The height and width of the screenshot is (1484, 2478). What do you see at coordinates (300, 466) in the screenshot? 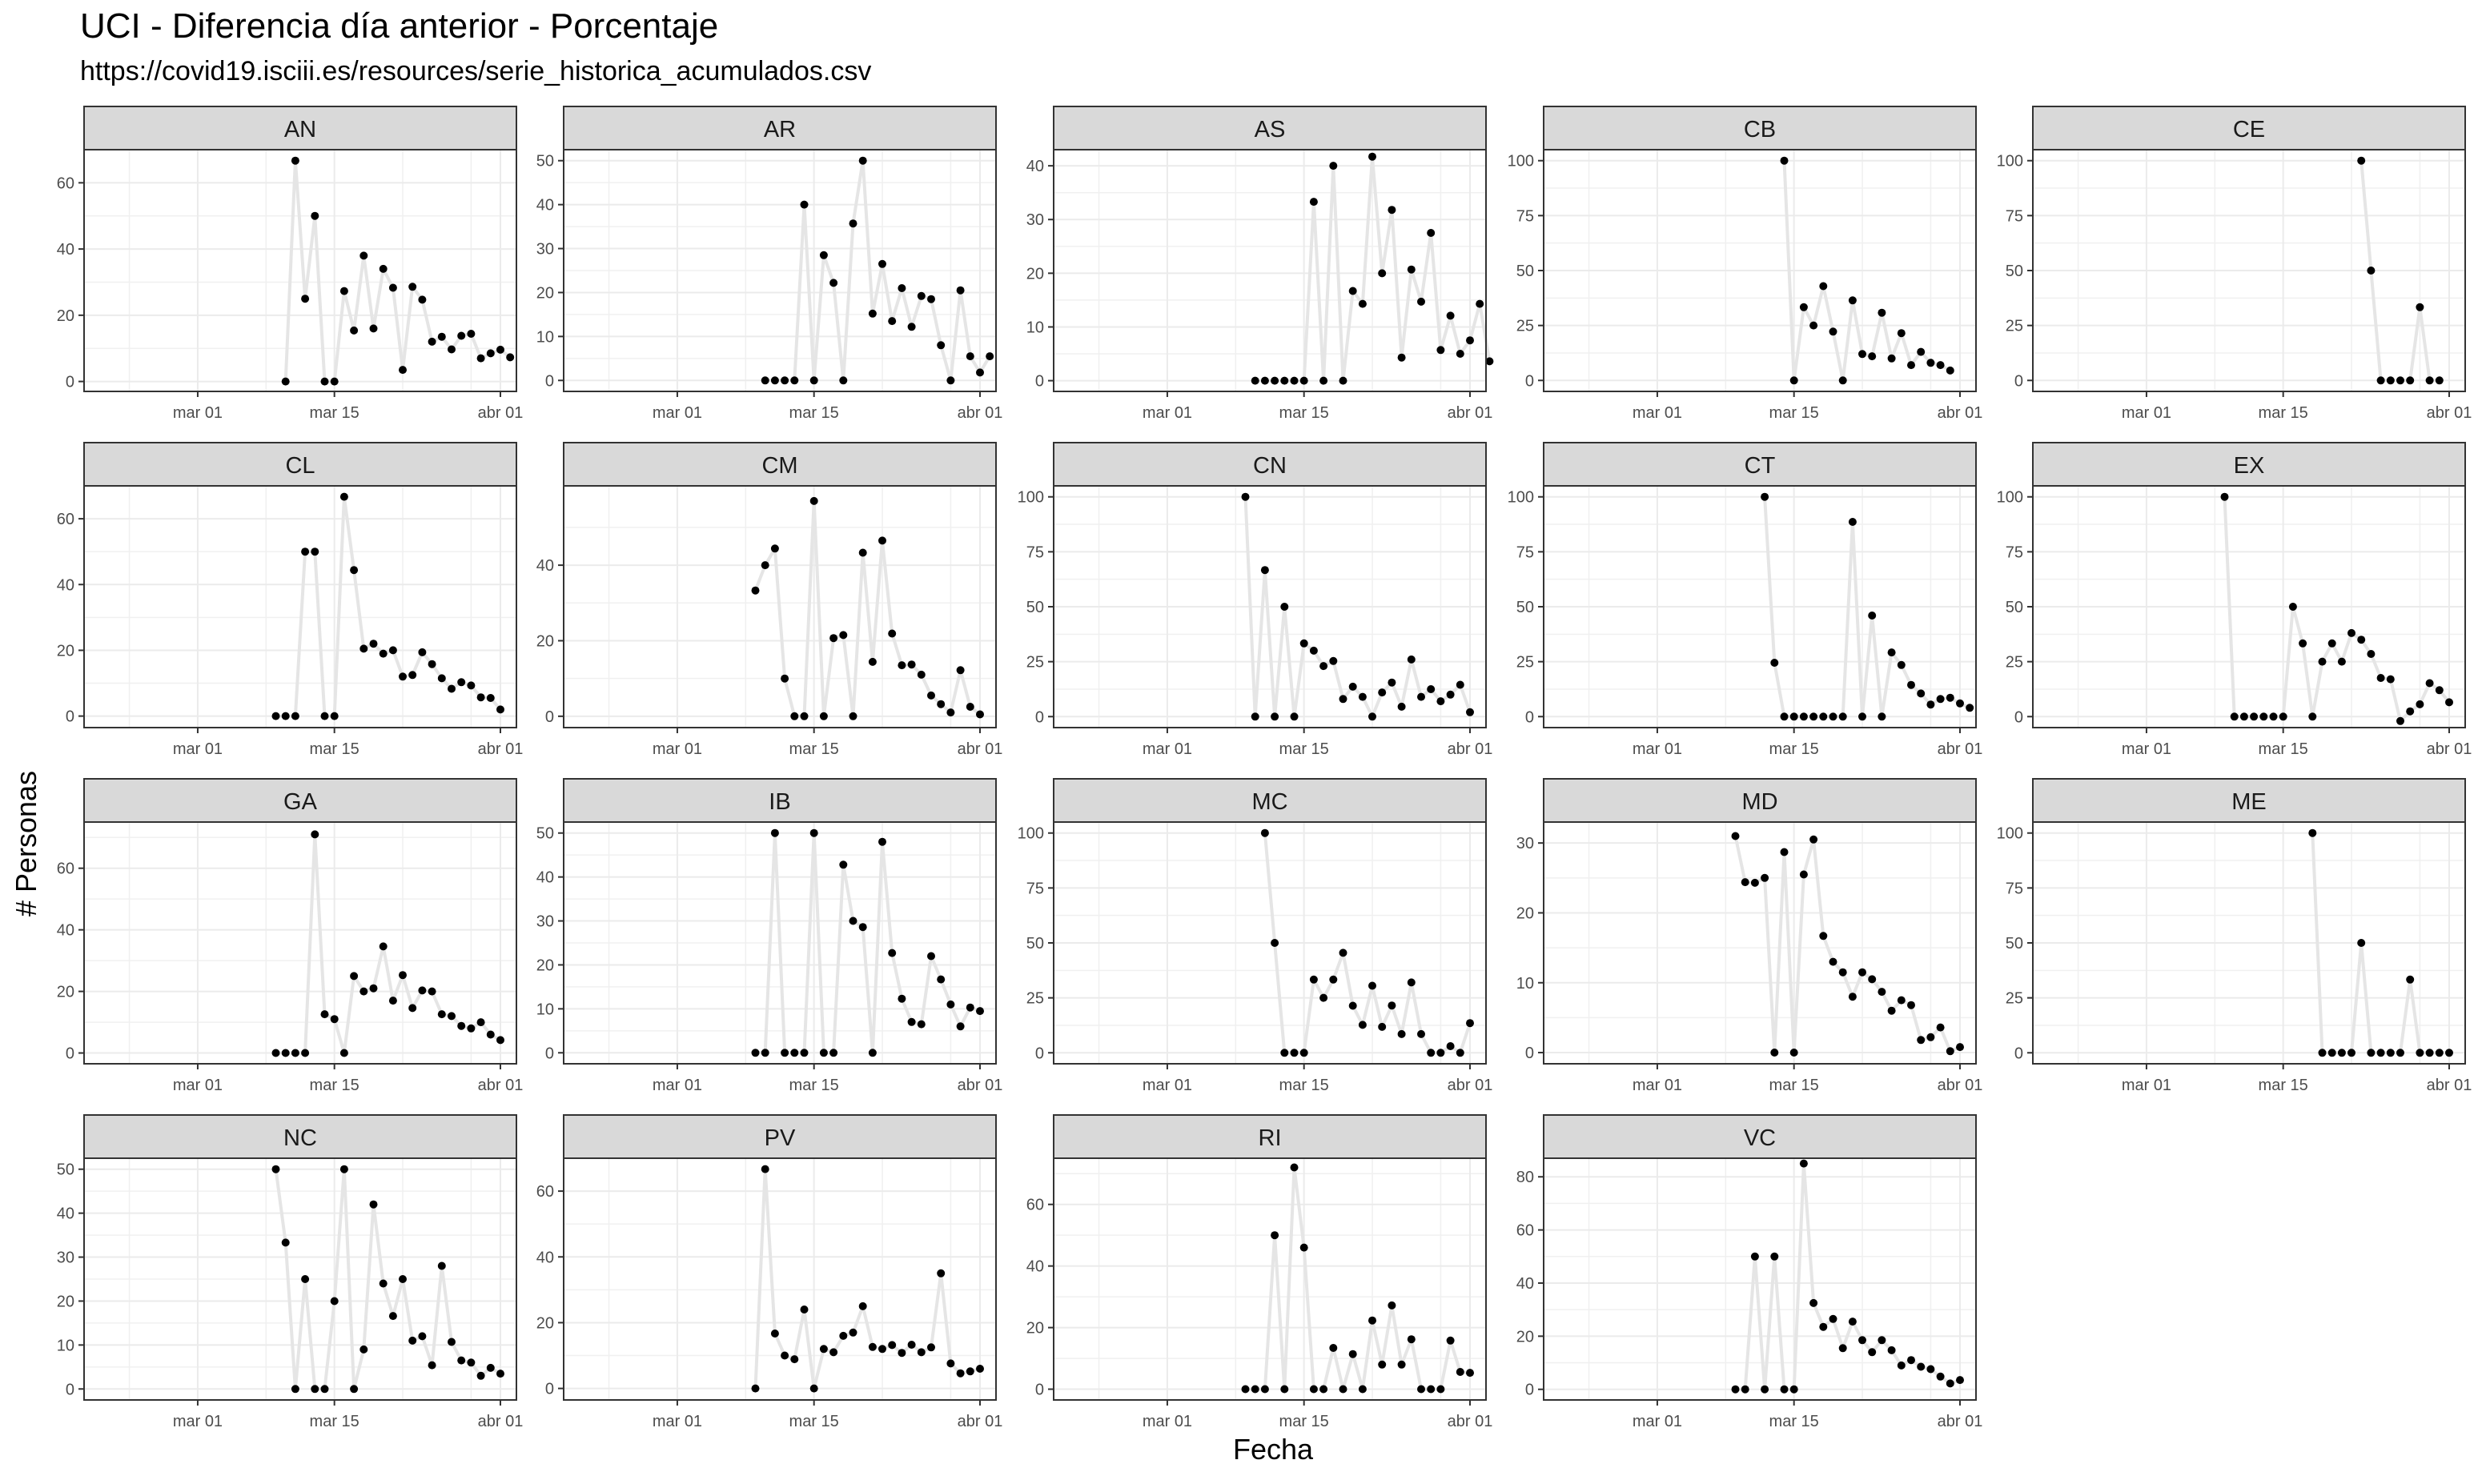
I see `strip-label: CL` at bounding box center [300, 466].